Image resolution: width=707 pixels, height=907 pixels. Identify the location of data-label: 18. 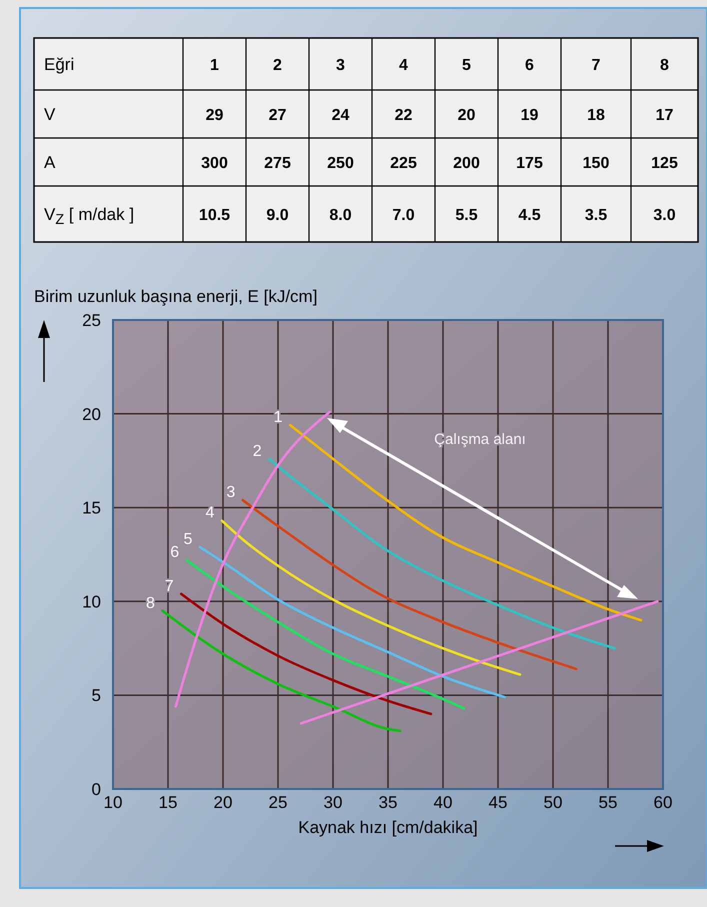
(596, 115).